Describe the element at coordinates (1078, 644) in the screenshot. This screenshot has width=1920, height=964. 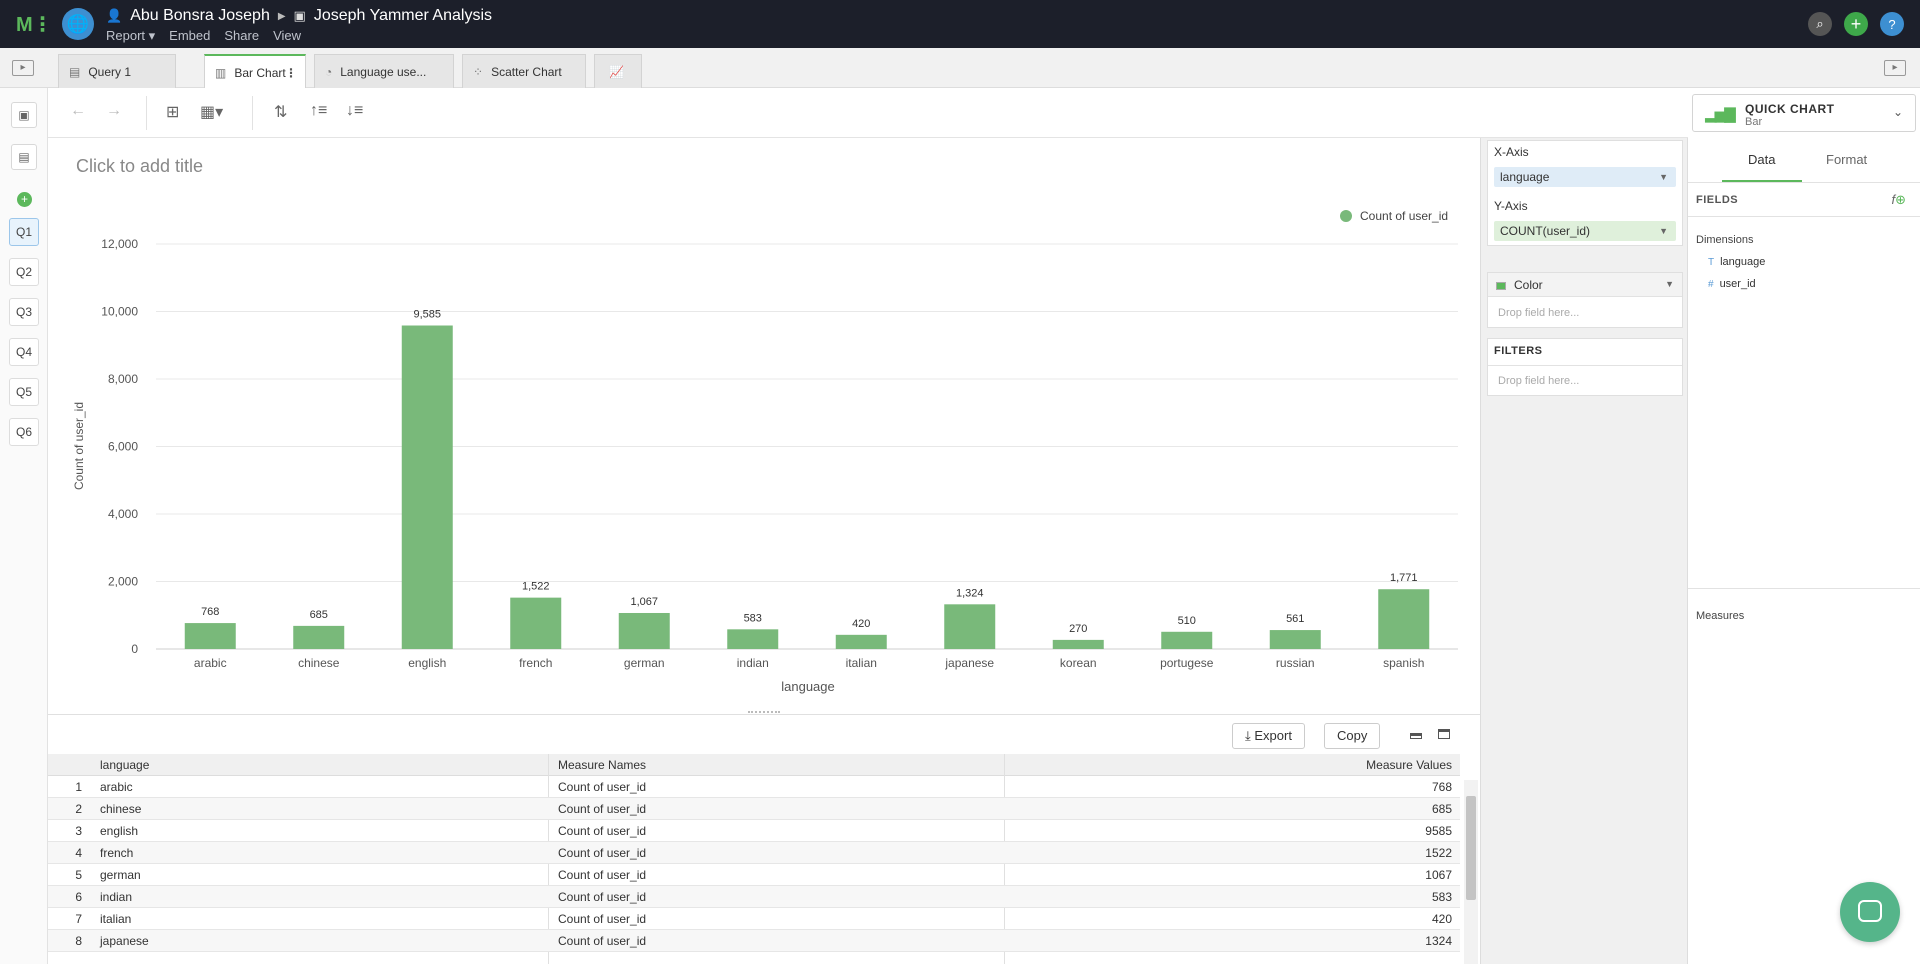
I see `bar-korean` at that location.